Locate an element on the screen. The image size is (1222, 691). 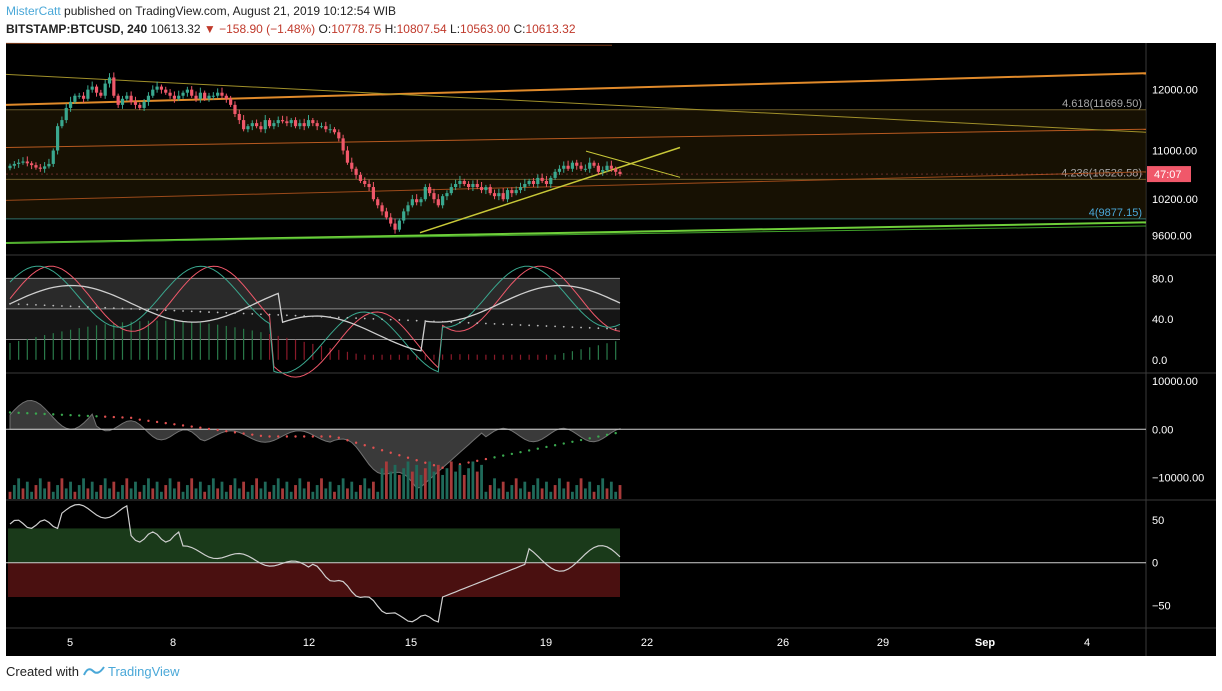
y-tick-label: −50 is located at coordinates (1161, 607).